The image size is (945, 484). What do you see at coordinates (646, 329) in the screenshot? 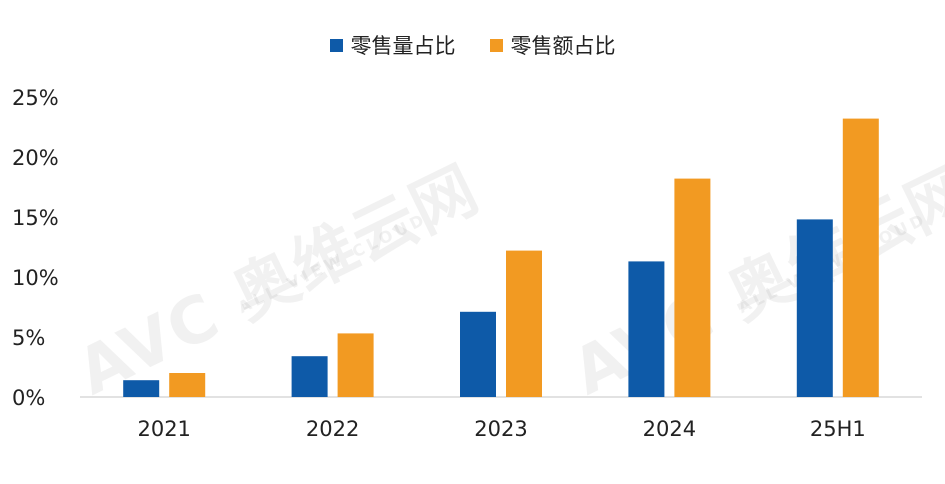
I see `bar-volume-2024` at bounding box center [646, 329].